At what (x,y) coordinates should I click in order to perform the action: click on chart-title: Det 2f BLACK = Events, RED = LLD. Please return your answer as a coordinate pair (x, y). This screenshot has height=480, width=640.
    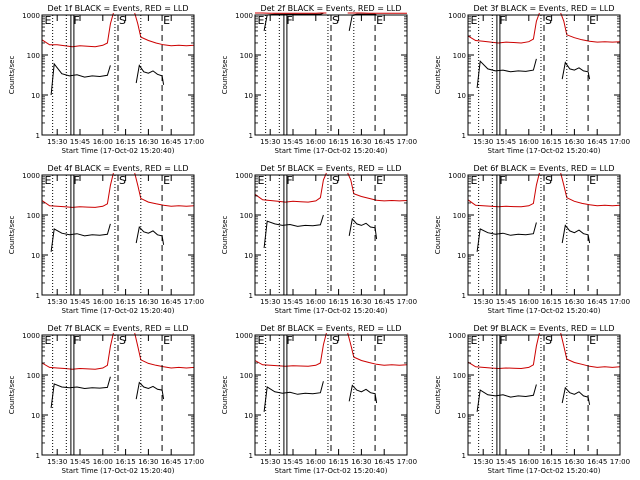
    Looking at the image, I should click on (330, 8).